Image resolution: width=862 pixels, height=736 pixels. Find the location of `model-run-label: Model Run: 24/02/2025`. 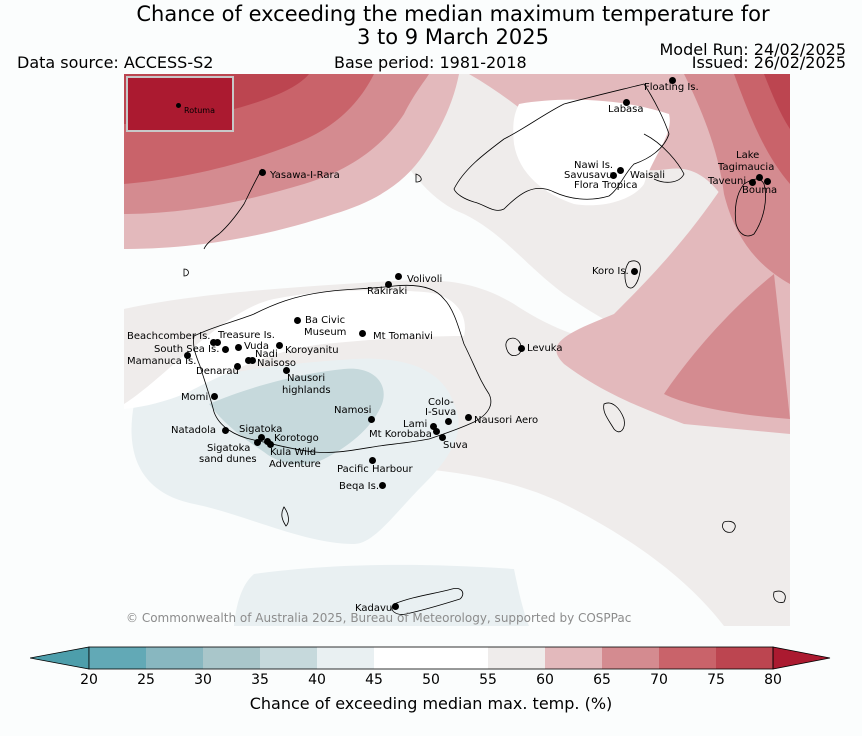

model-run-label: Model Run: 24/02/2025 is located at coordinates (753, 49).